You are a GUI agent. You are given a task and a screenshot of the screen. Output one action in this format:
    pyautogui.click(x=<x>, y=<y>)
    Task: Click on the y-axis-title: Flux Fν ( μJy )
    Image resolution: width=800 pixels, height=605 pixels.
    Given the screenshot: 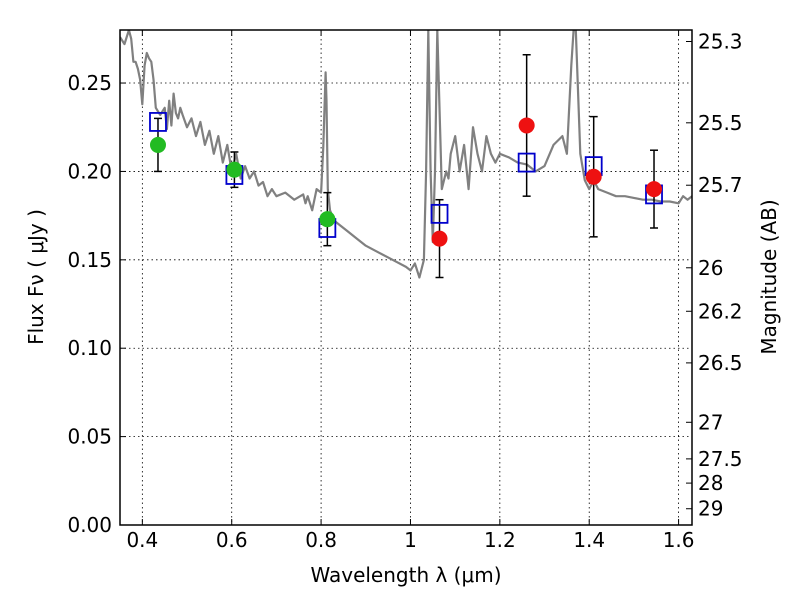 What is the action you would take?
    pyautogui.click(x=36, y=277)
    